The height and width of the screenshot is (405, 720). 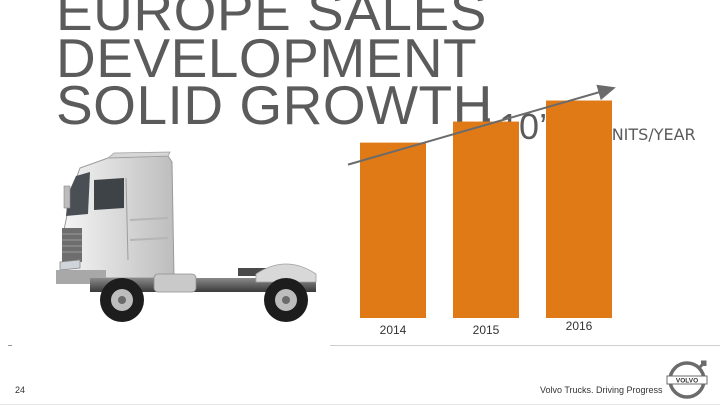 I want to click on bar-2015, so click(x=486, y=219).